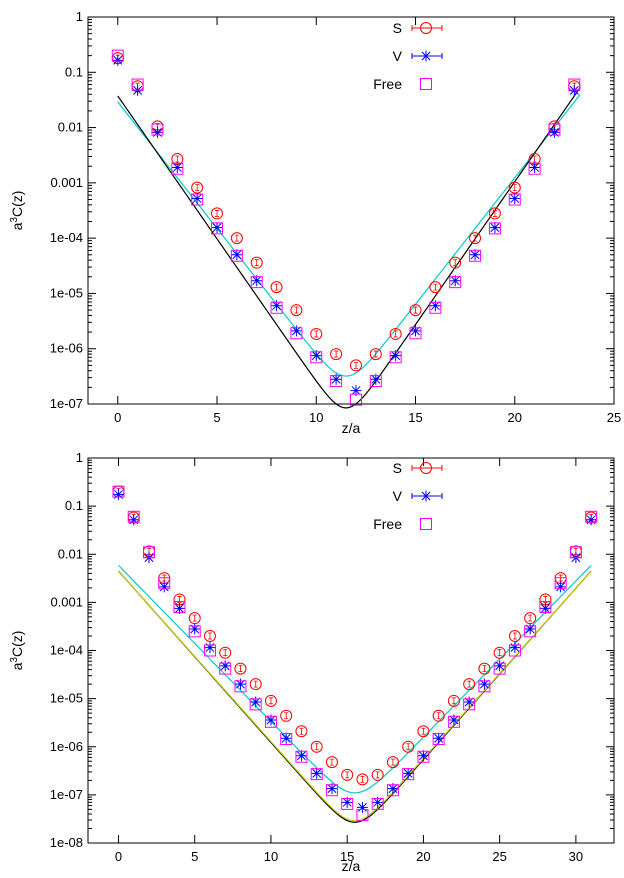 The width and height of the screenshot is (624, 878). I want to click on y-tick-label: 1e-08, so click(66, 842).